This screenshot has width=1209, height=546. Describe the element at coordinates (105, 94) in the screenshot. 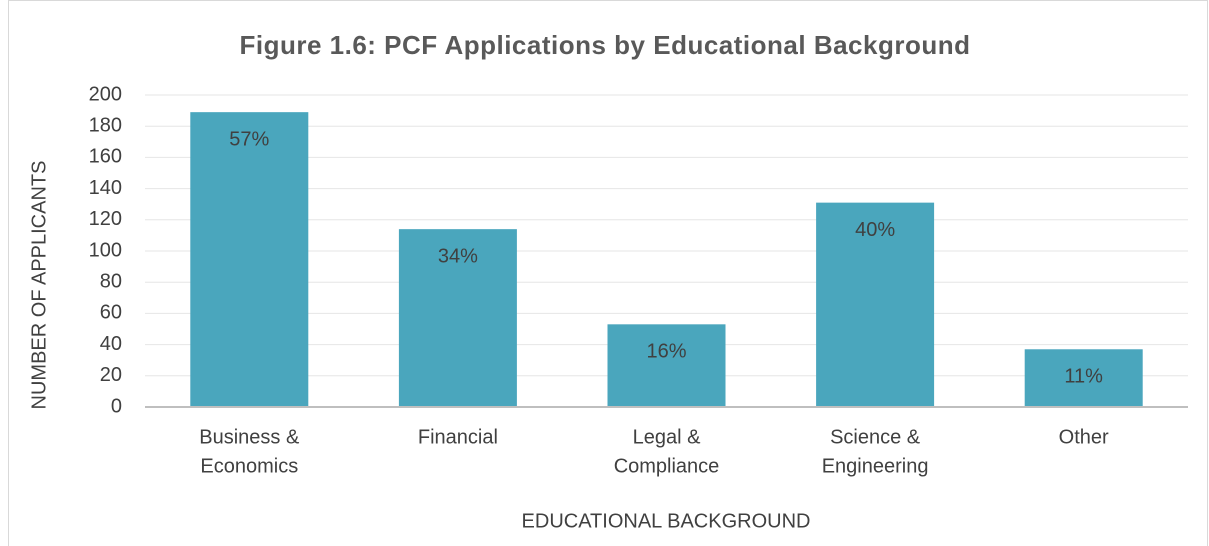

I see `y-tick-label: 200` at that location.